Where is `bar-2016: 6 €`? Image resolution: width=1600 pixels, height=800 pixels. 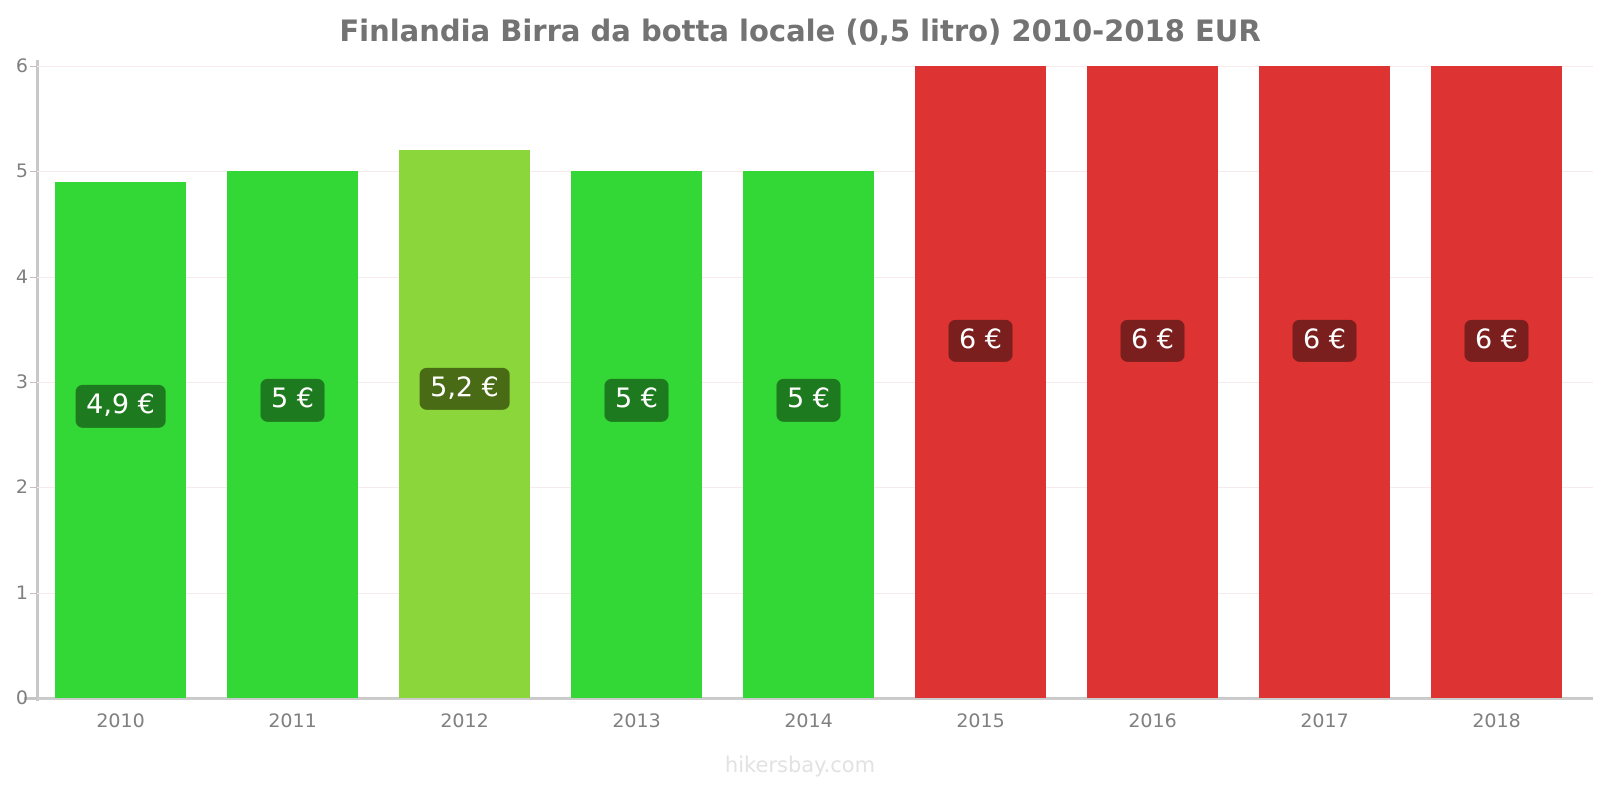
bar-2016: 6 € is located at coordinates (1152, 382).